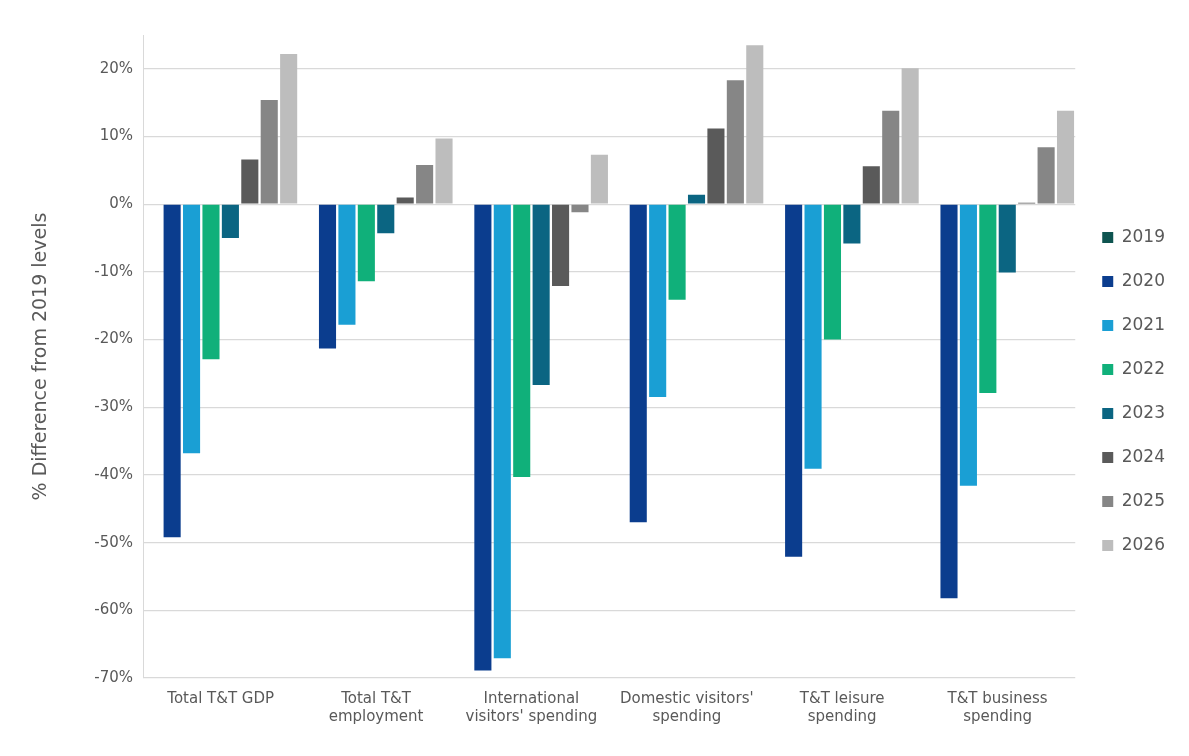  What do you see at coordinates (121, 203) in the screenshot?
I see `y-tick-label: 0%` at bounding box center [121, 203].